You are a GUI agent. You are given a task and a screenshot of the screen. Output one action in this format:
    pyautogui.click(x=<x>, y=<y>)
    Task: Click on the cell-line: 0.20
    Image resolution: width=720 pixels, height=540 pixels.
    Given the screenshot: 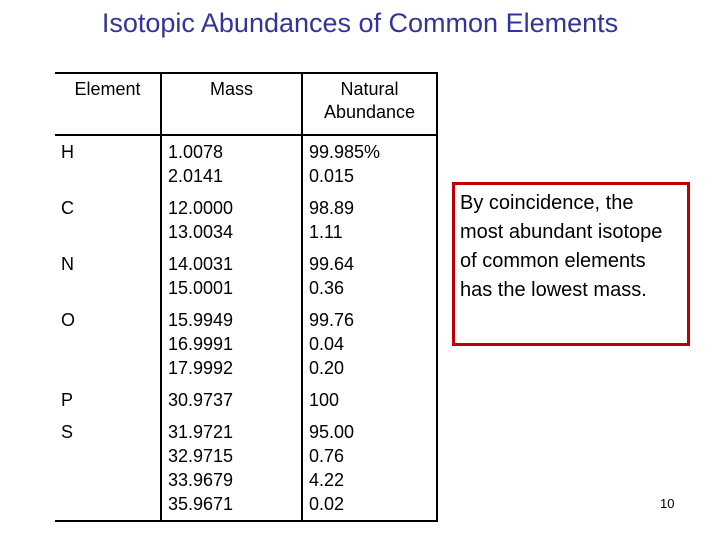 What is the action you would take?
    pyautogui.click(x=327, y=368)
    